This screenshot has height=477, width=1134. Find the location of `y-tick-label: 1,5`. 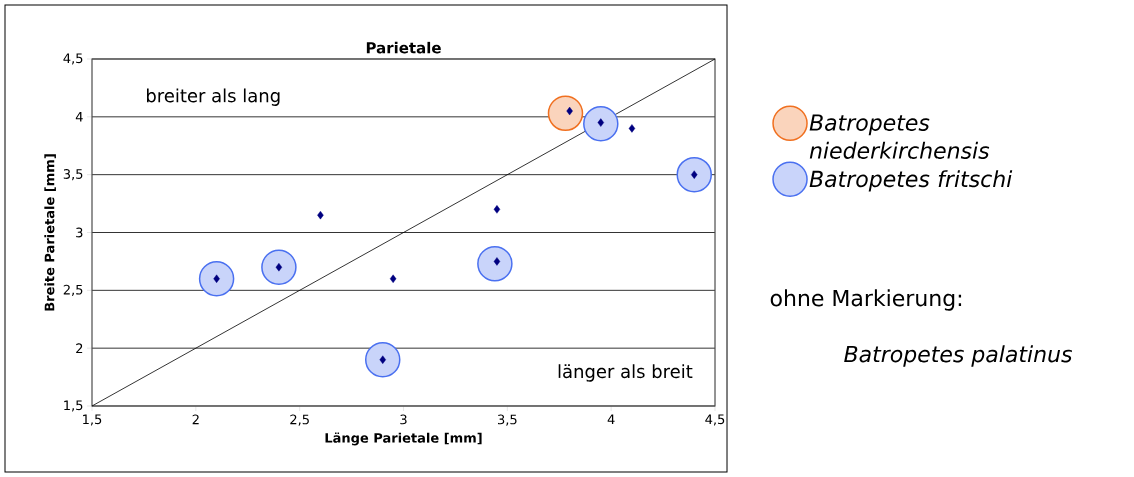

y-tick-label: 1,5 is located at coordinates (73, 406).